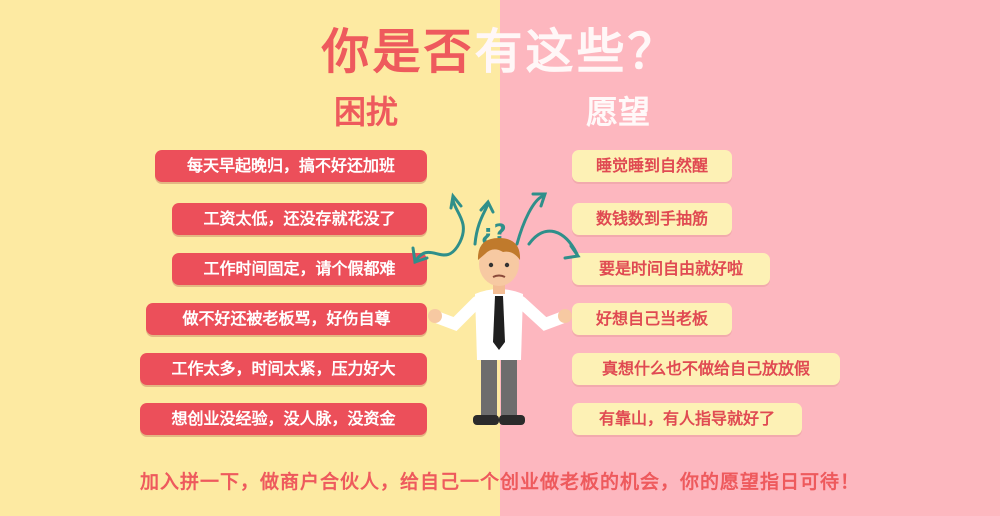 Image resolution: width=1000 pixels, height=516 pixels. Describe the element at coordinates (652, 166) in the screenshot. I see `wish-item: 睡觉睡到自然醒` at that location.